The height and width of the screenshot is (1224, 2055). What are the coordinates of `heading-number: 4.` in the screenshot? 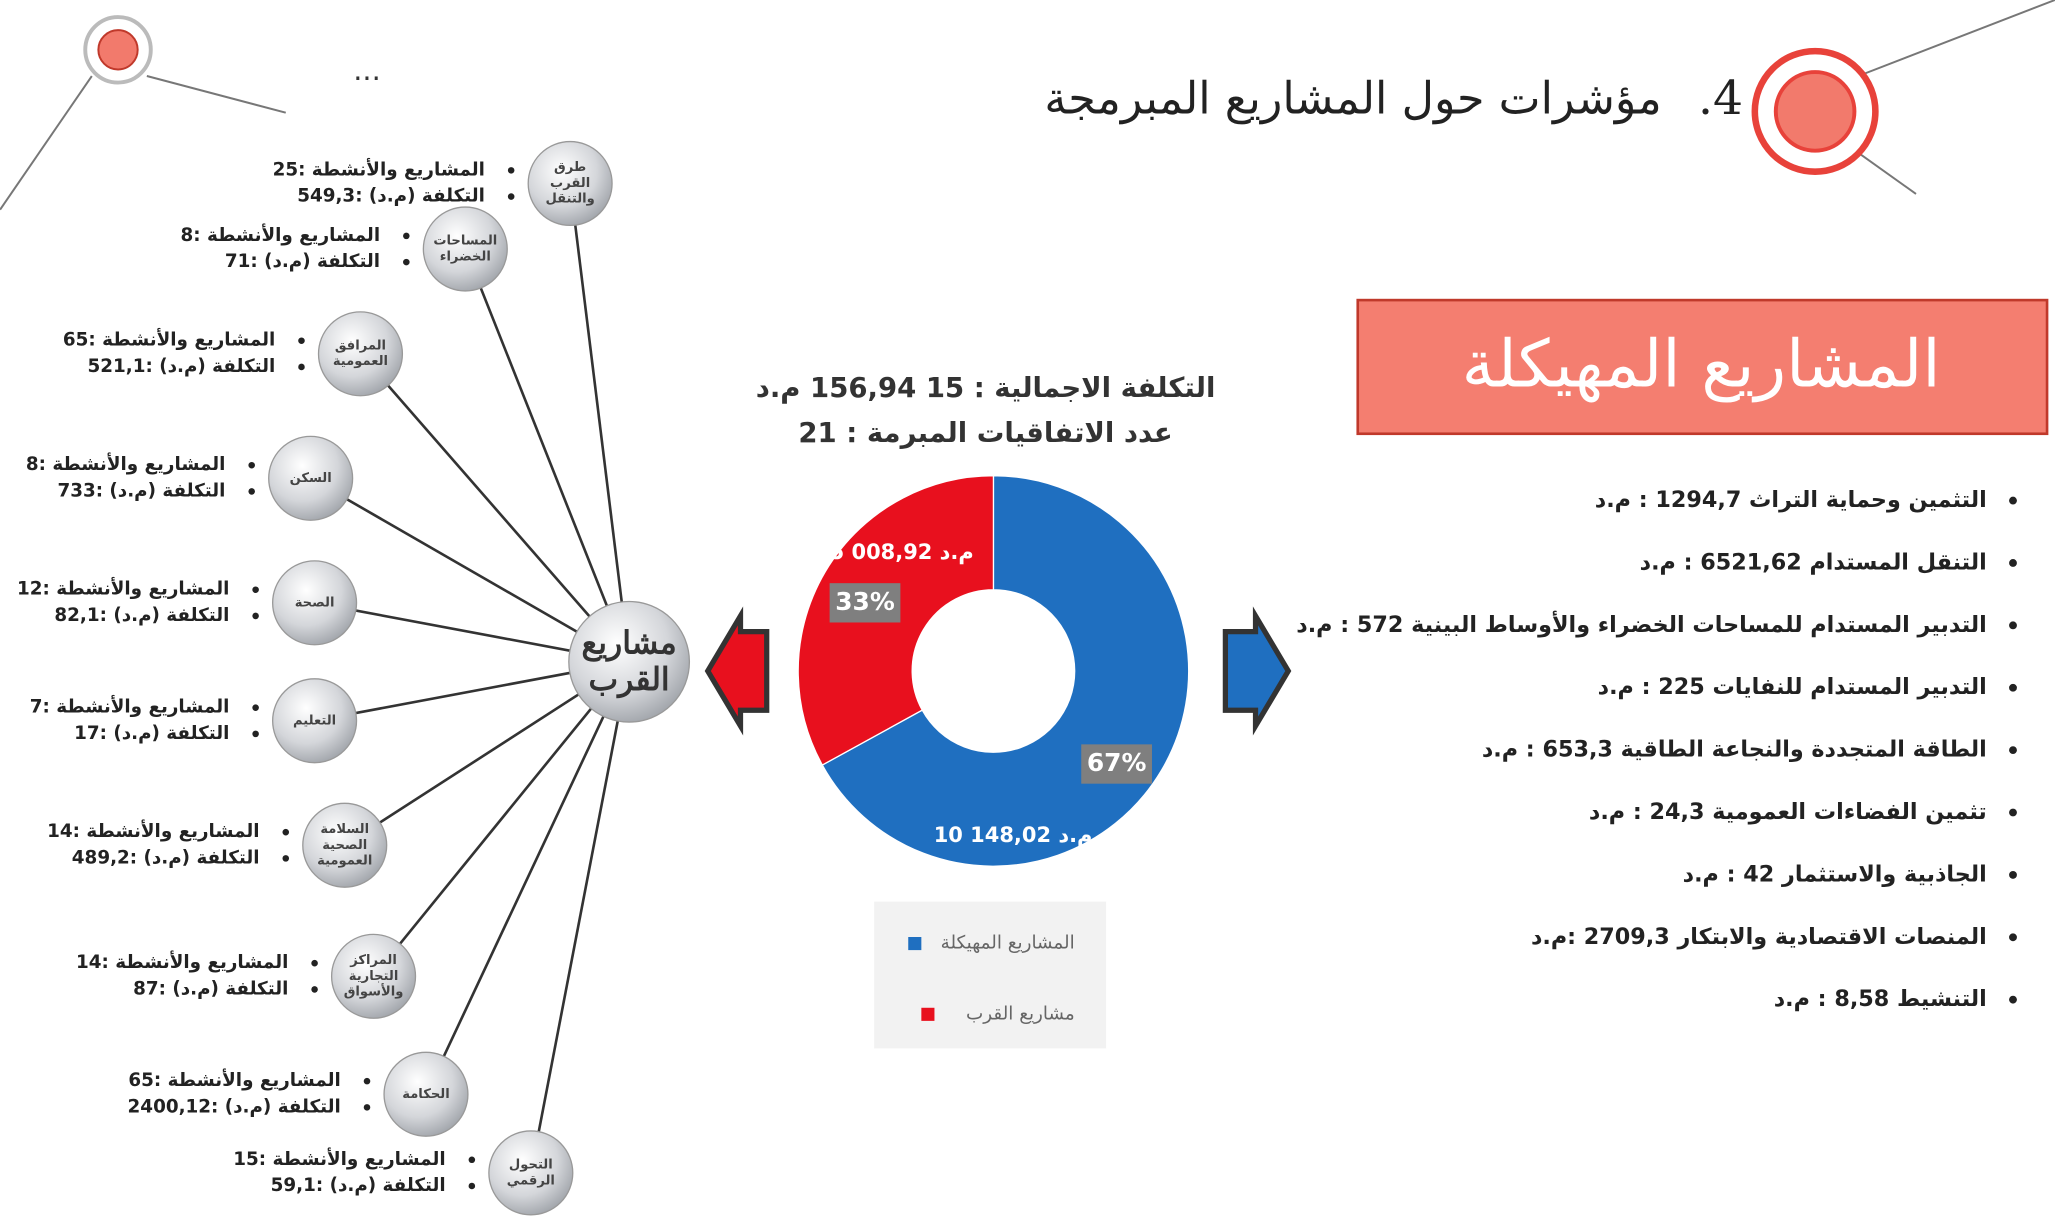 It's located at (1720, 98).